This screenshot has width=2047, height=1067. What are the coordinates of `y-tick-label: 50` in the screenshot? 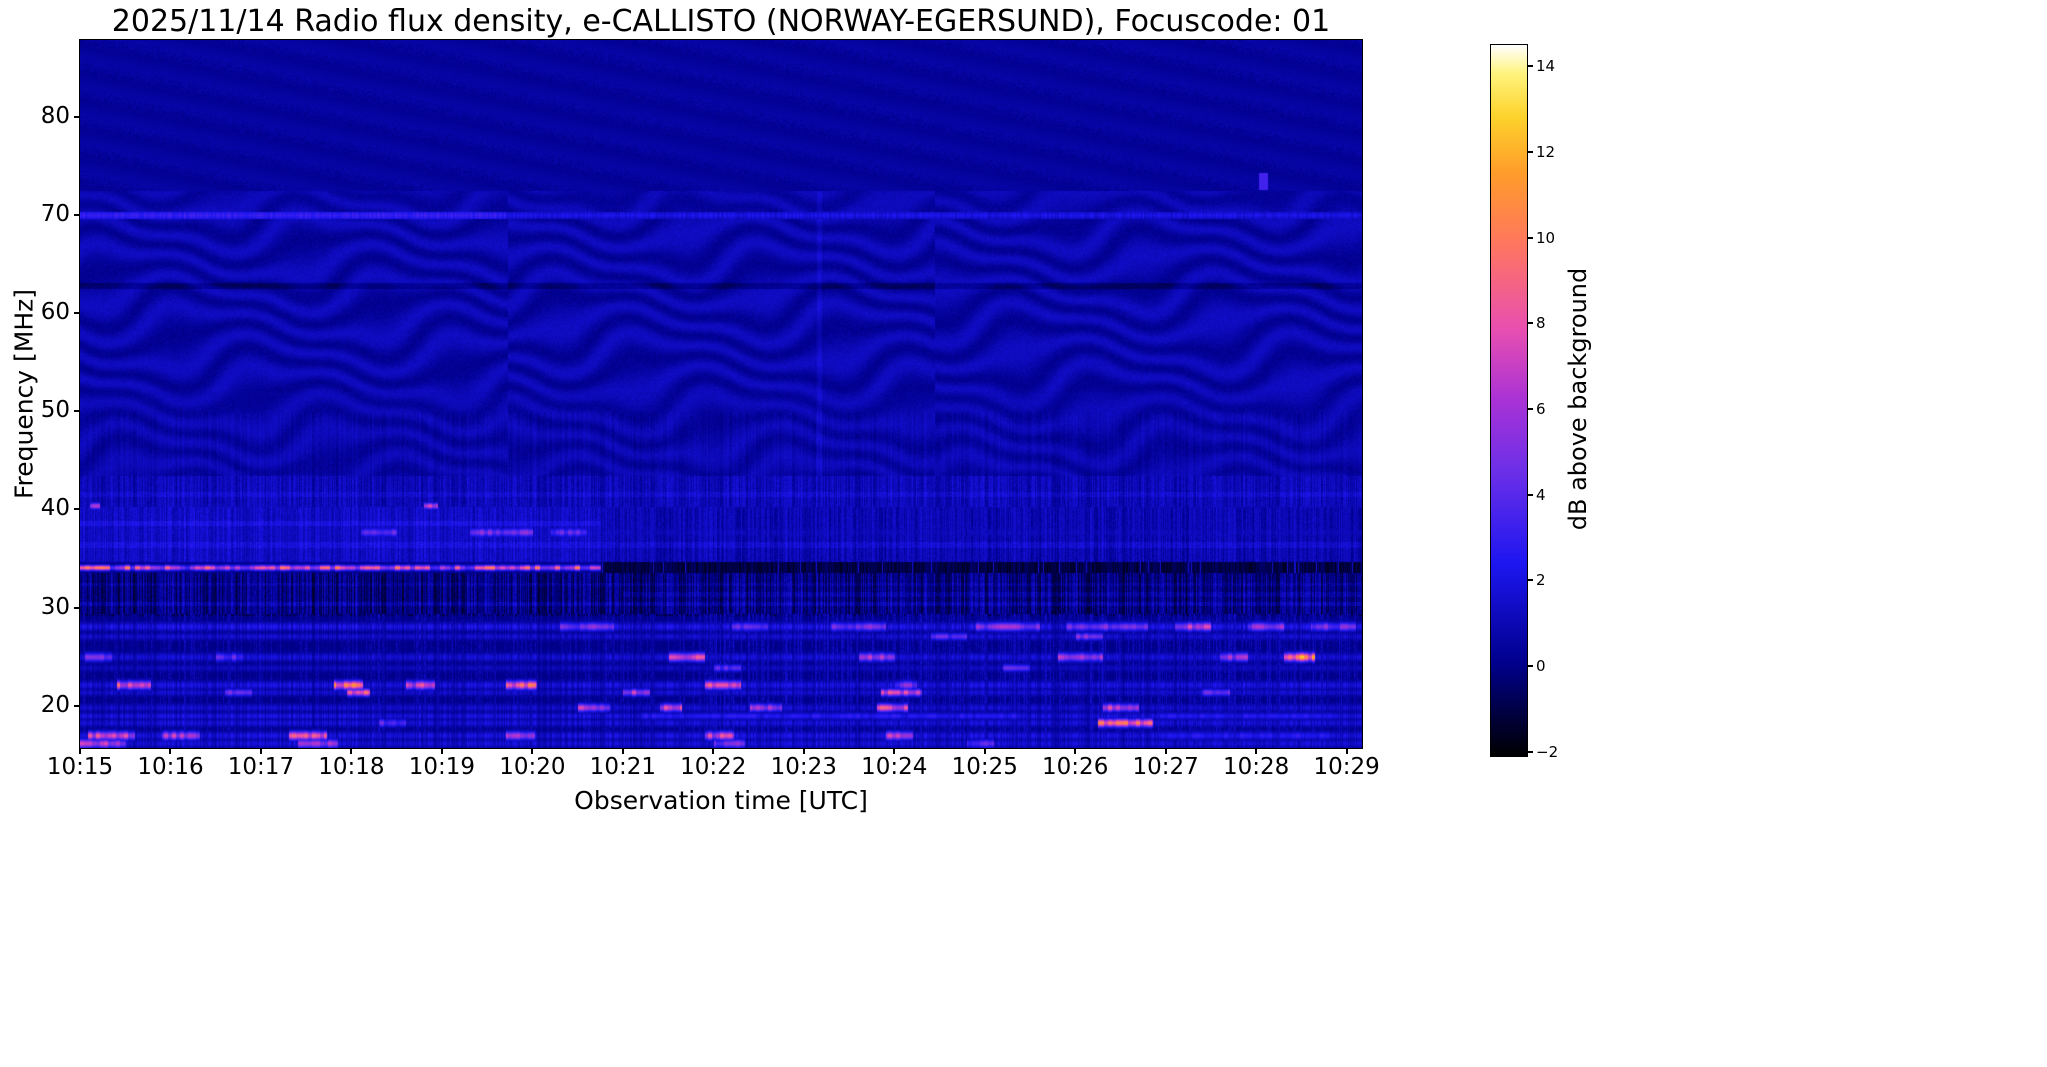 It's located at (55, 410).